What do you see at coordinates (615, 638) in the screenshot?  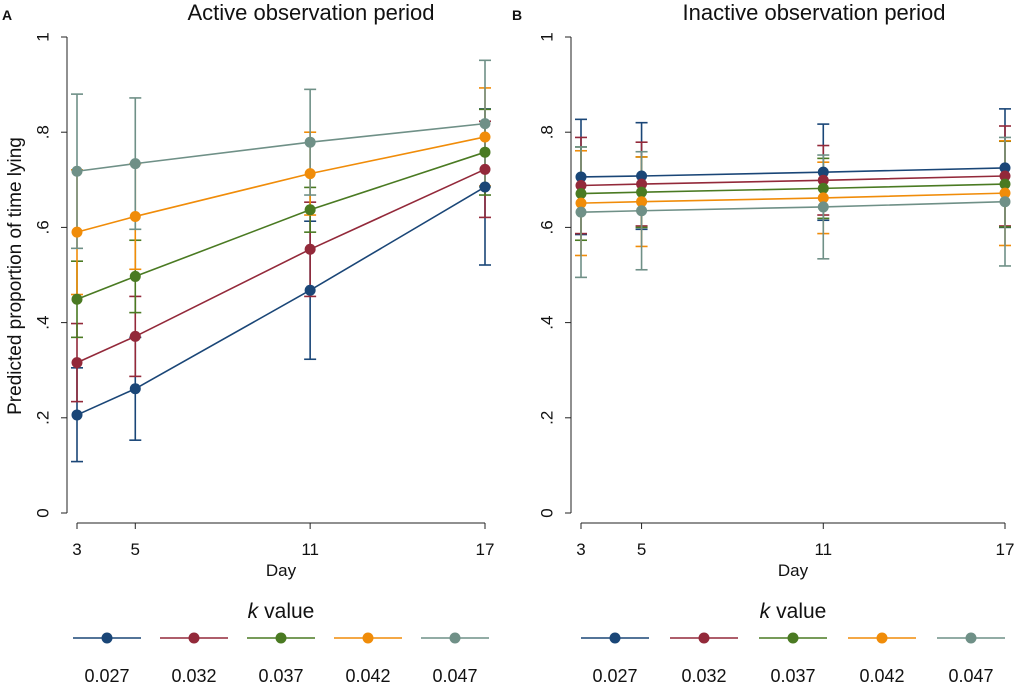 I see `panel-b-legend-0027-marker` at bounding box center [615, 638].